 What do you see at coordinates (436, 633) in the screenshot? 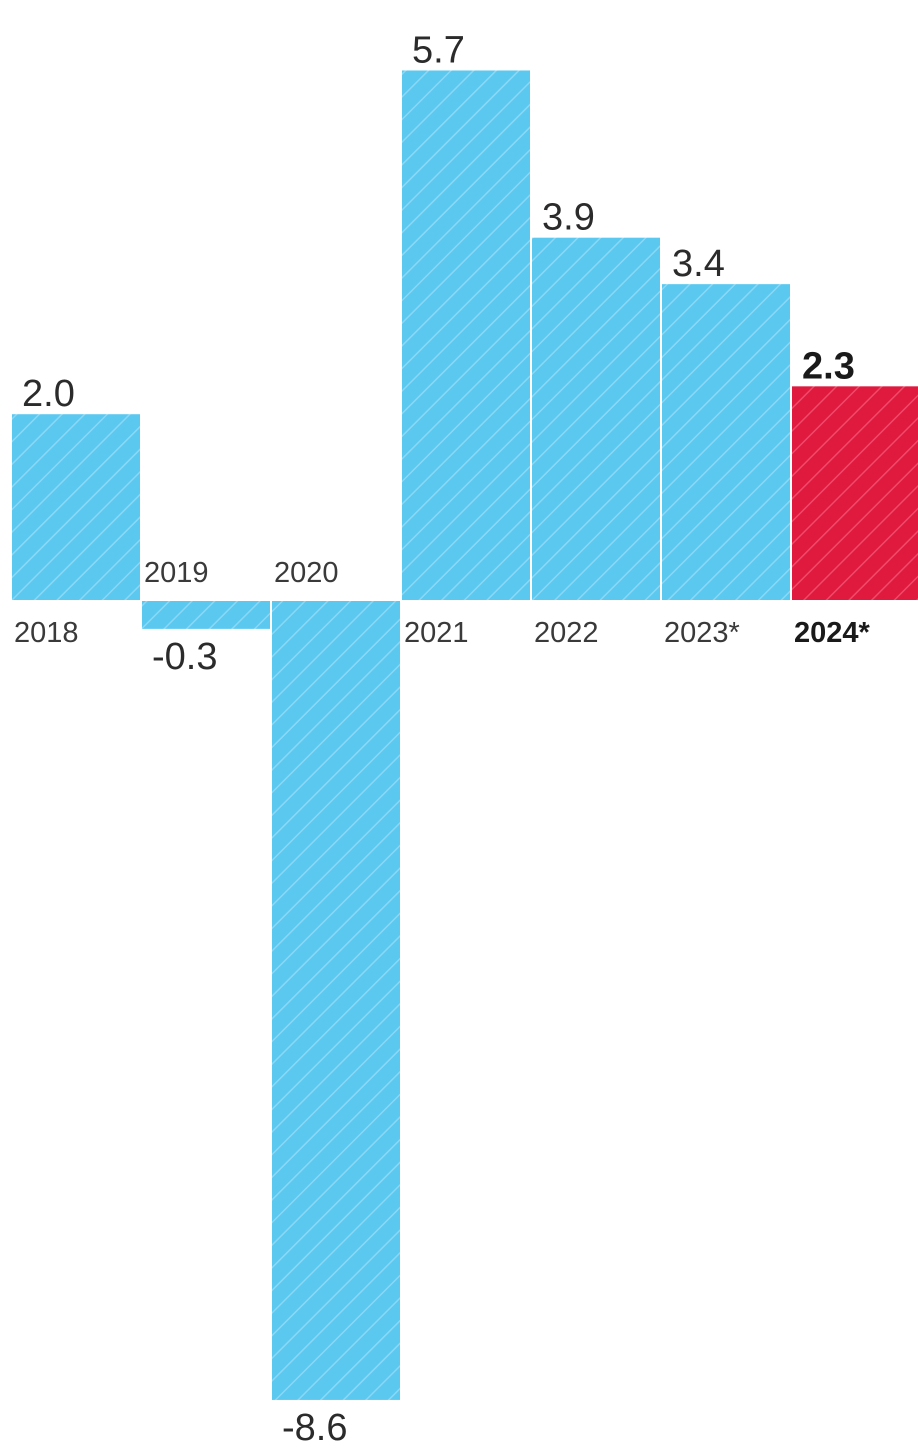
I see `category-label: 2021` at bounding box center [436, 633].